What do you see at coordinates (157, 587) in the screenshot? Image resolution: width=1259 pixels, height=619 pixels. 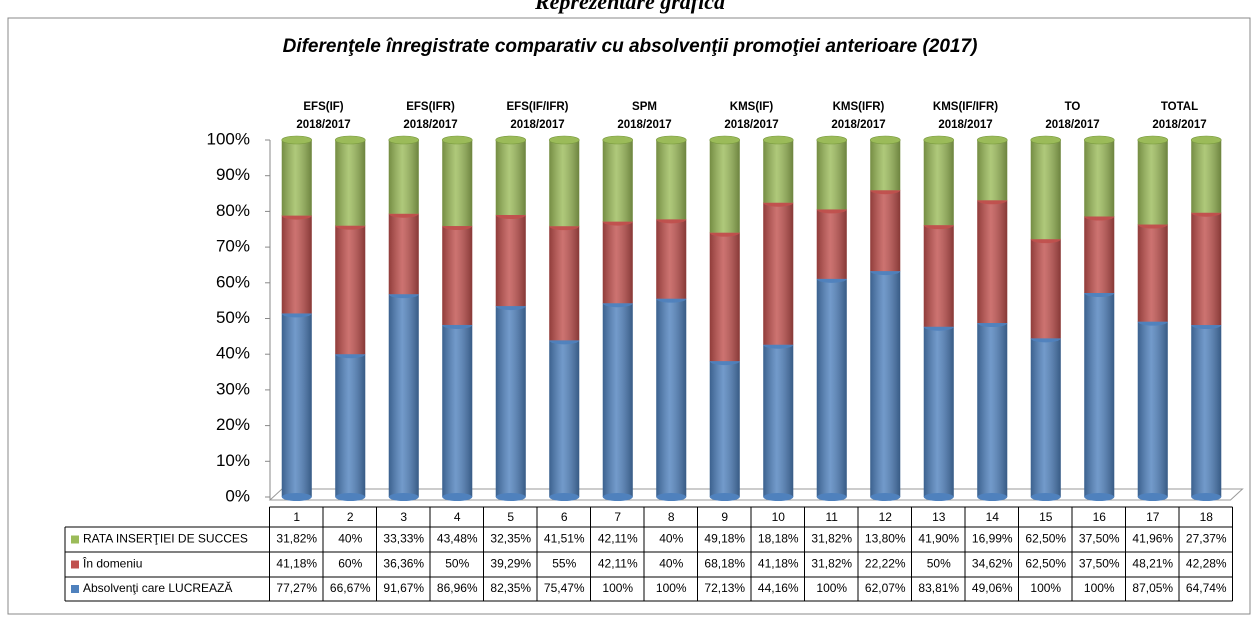 I see `legend-label: Absolvenţi care LUCREAZĂ` at bounding box center [157, 587].